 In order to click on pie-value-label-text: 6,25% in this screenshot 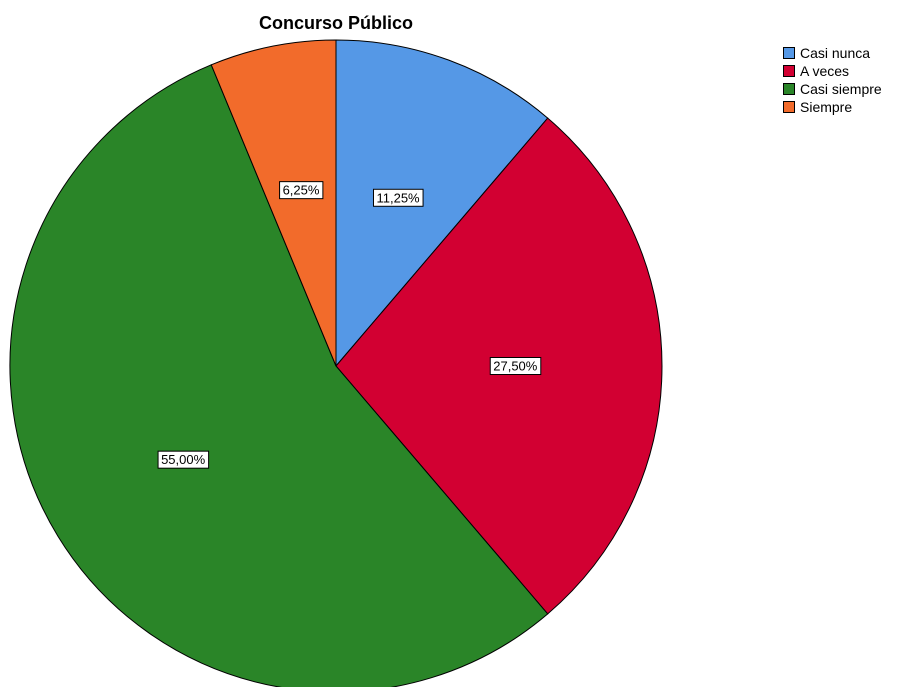, I will do `click(301, 190)`.